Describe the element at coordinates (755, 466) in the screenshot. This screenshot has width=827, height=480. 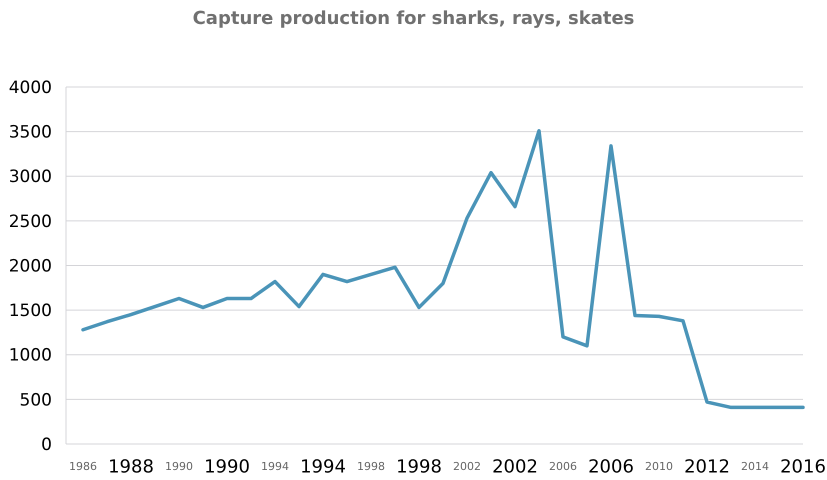
I see `x-tick-label: 2014` at that location.